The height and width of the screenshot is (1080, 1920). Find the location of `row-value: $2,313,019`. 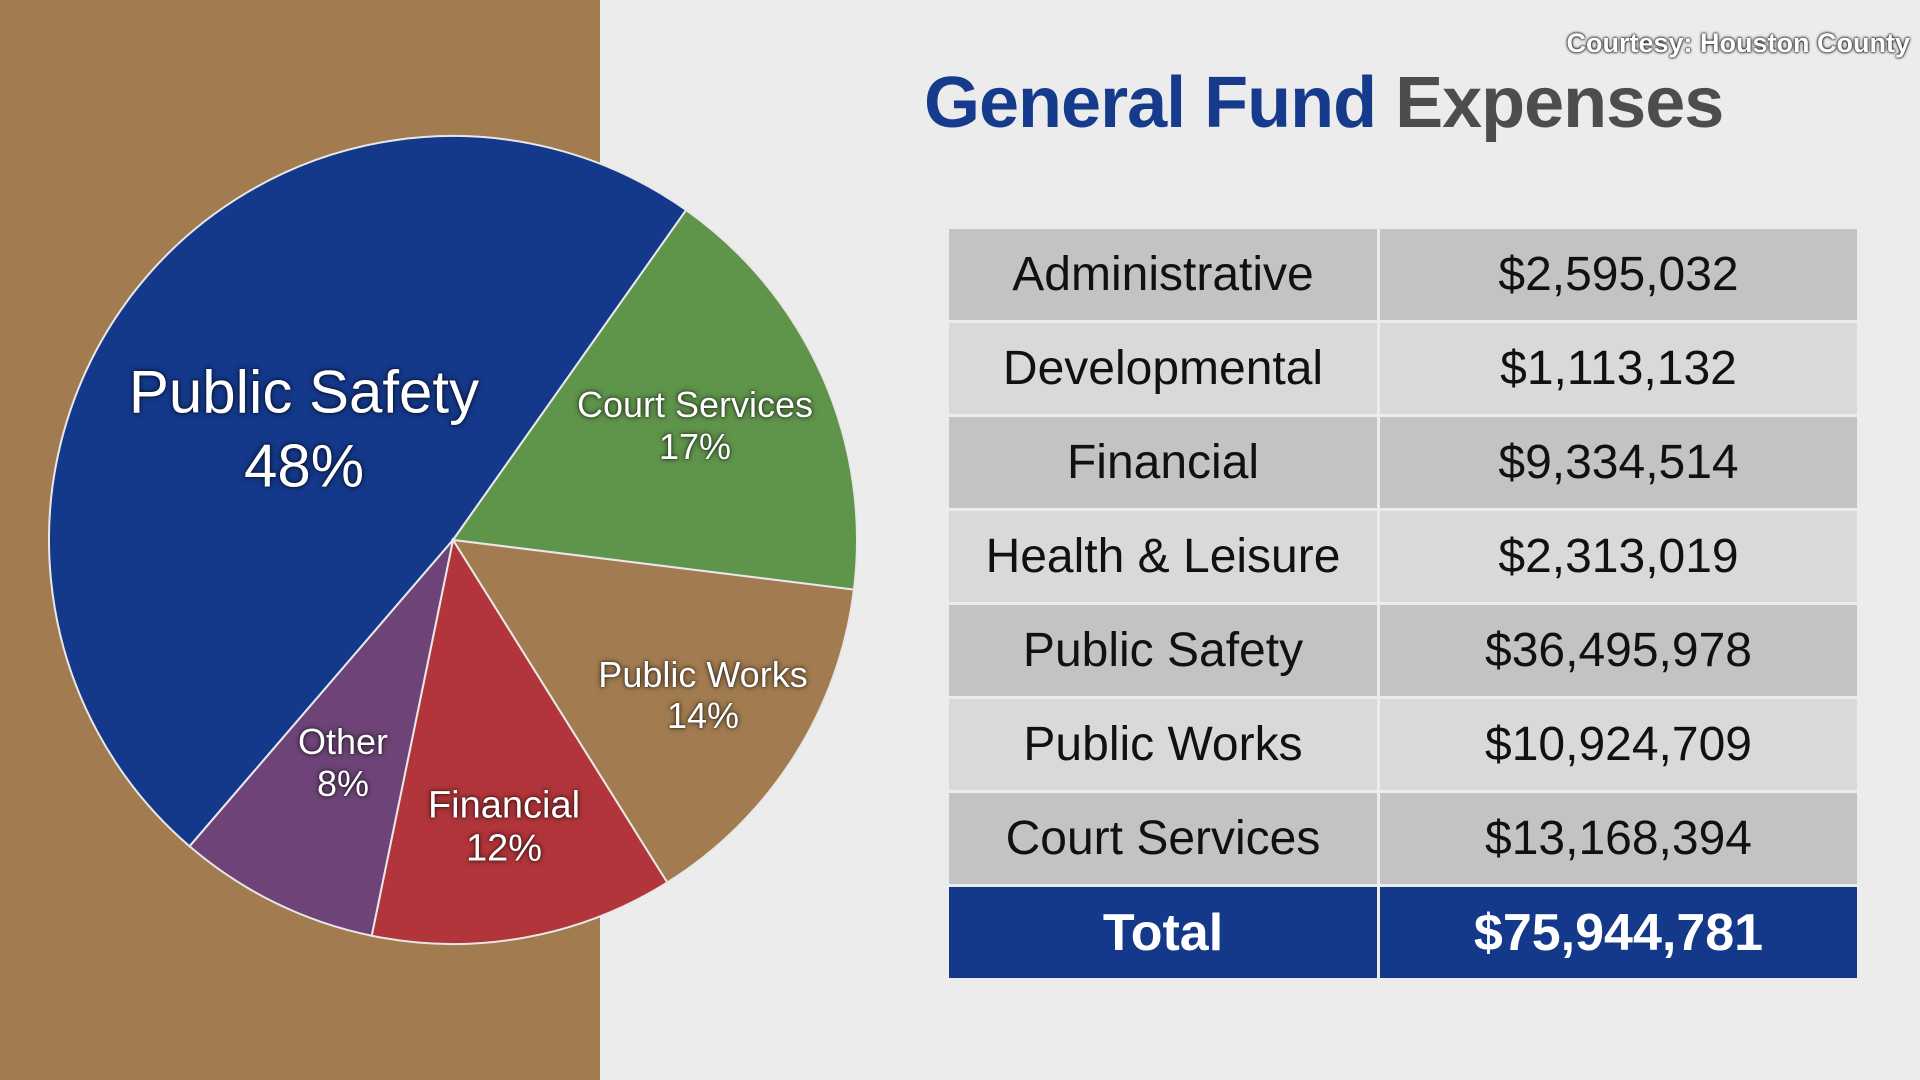

row-value: $2,313,019 is located at coordinates (1618, 556).